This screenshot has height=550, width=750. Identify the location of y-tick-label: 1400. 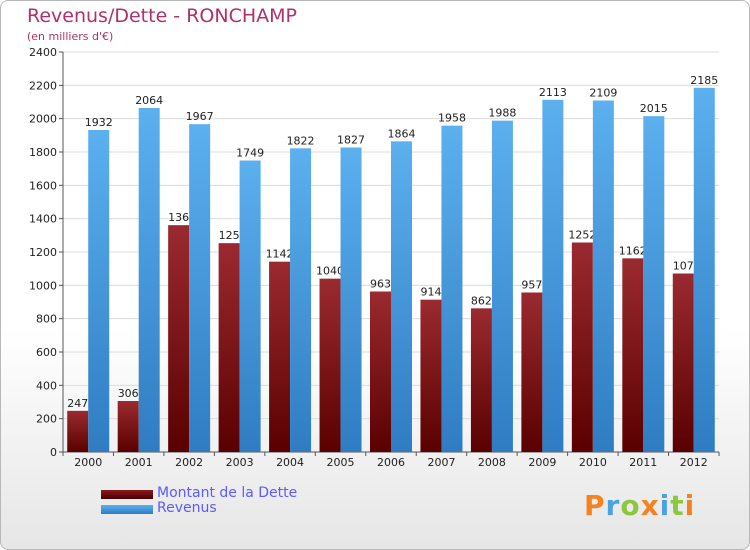
(43, 219).